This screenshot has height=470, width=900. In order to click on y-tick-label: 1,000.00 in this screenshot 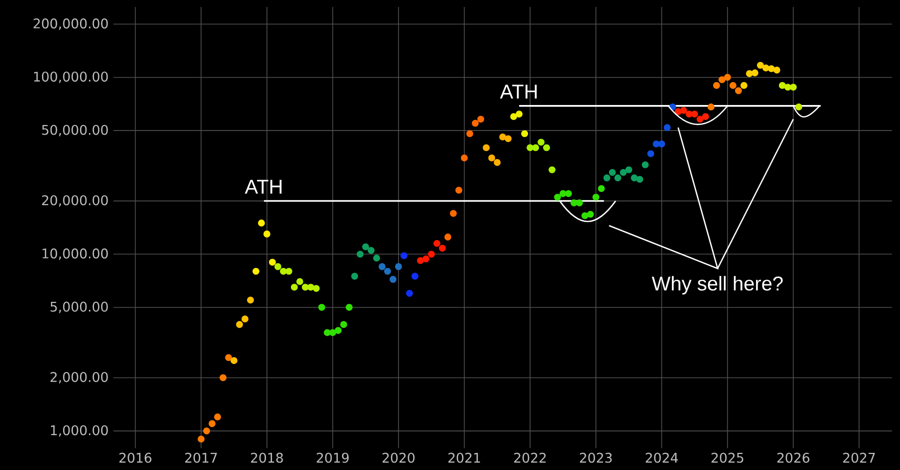, I will do `click(79, 431)`.